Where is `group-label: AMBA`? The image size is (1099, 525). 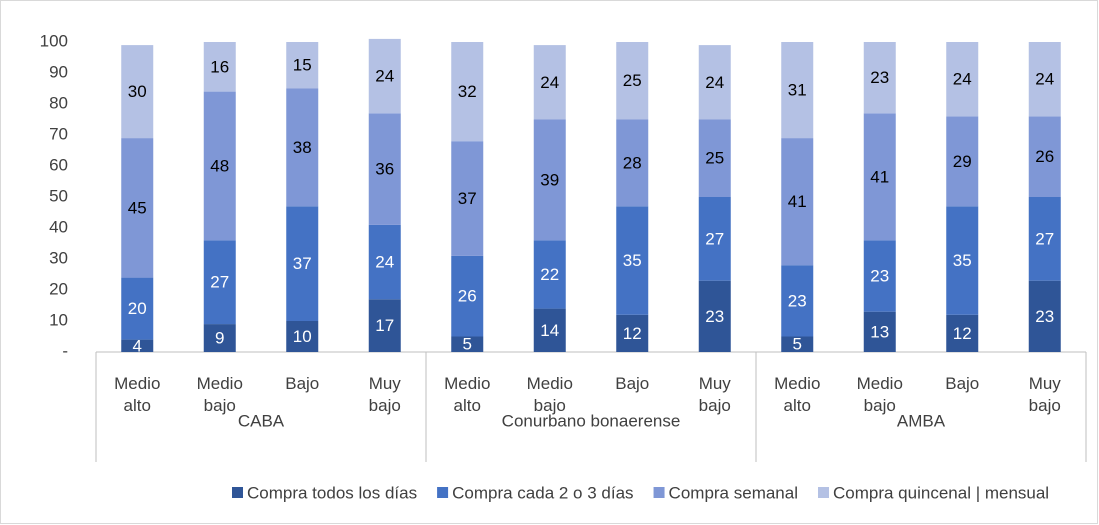
group-label: AMBA is located at coordinates (921, 420).